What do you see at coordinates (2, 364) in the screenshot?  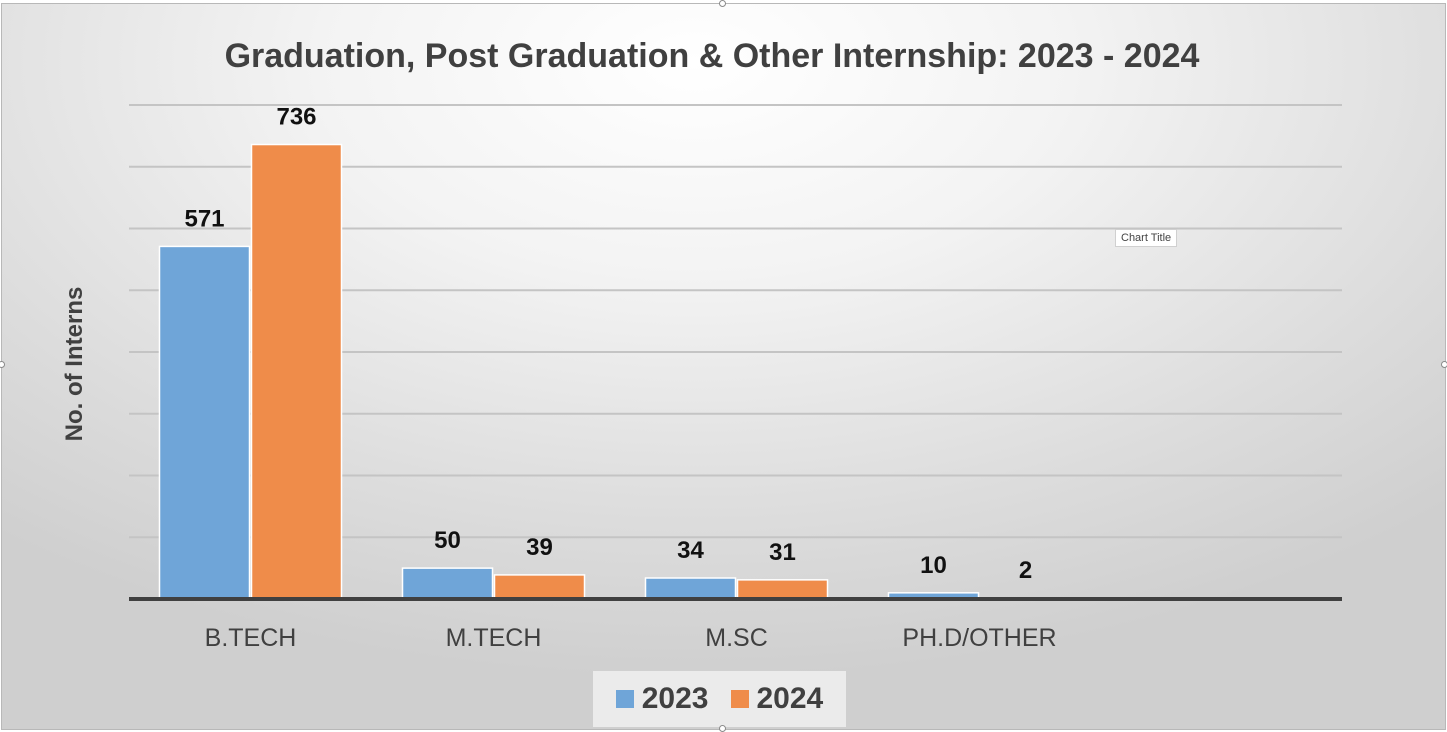 I see `resize-handle-left` at bounding box center [2, 364].